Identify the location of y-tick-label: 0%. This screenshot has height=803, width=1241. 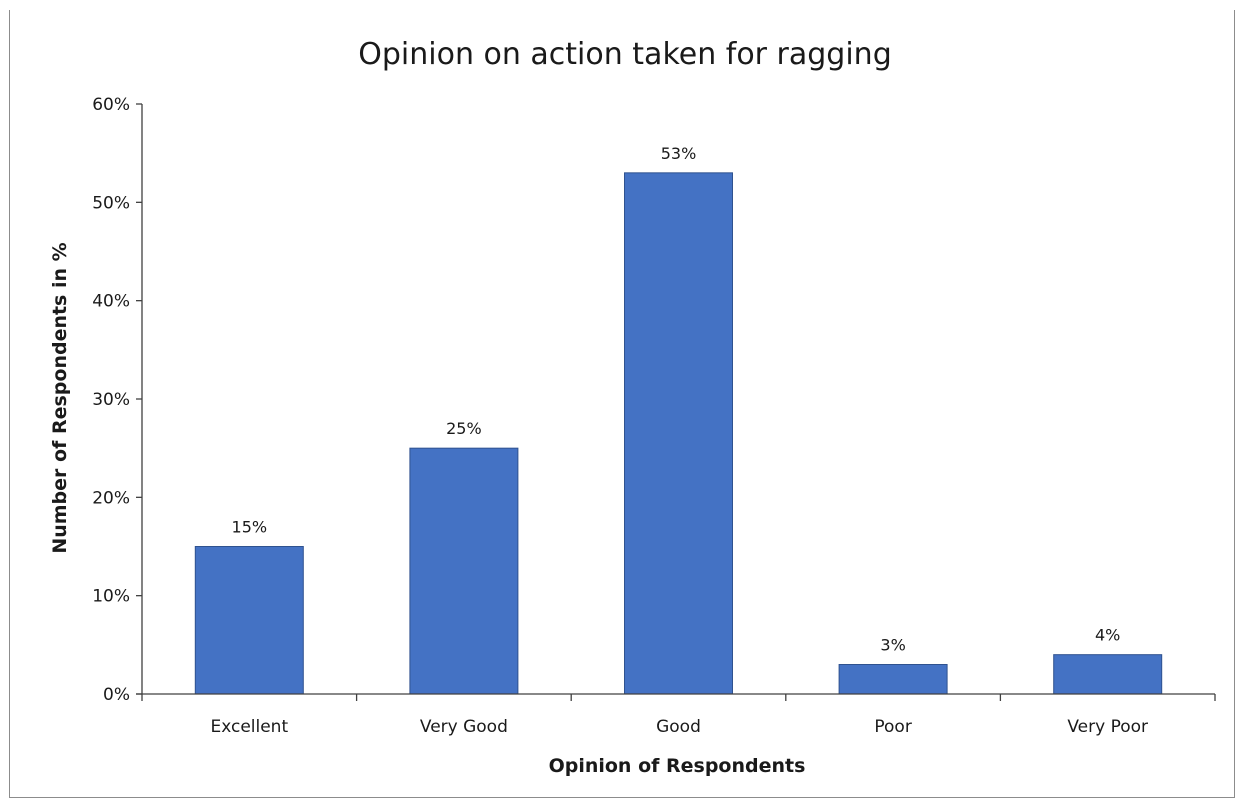
(116, 695).